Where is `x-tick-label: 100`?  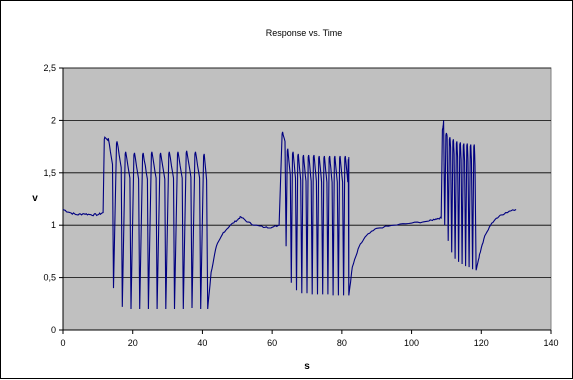
x-tick-label: 100 is located at coordinates (411, 343).